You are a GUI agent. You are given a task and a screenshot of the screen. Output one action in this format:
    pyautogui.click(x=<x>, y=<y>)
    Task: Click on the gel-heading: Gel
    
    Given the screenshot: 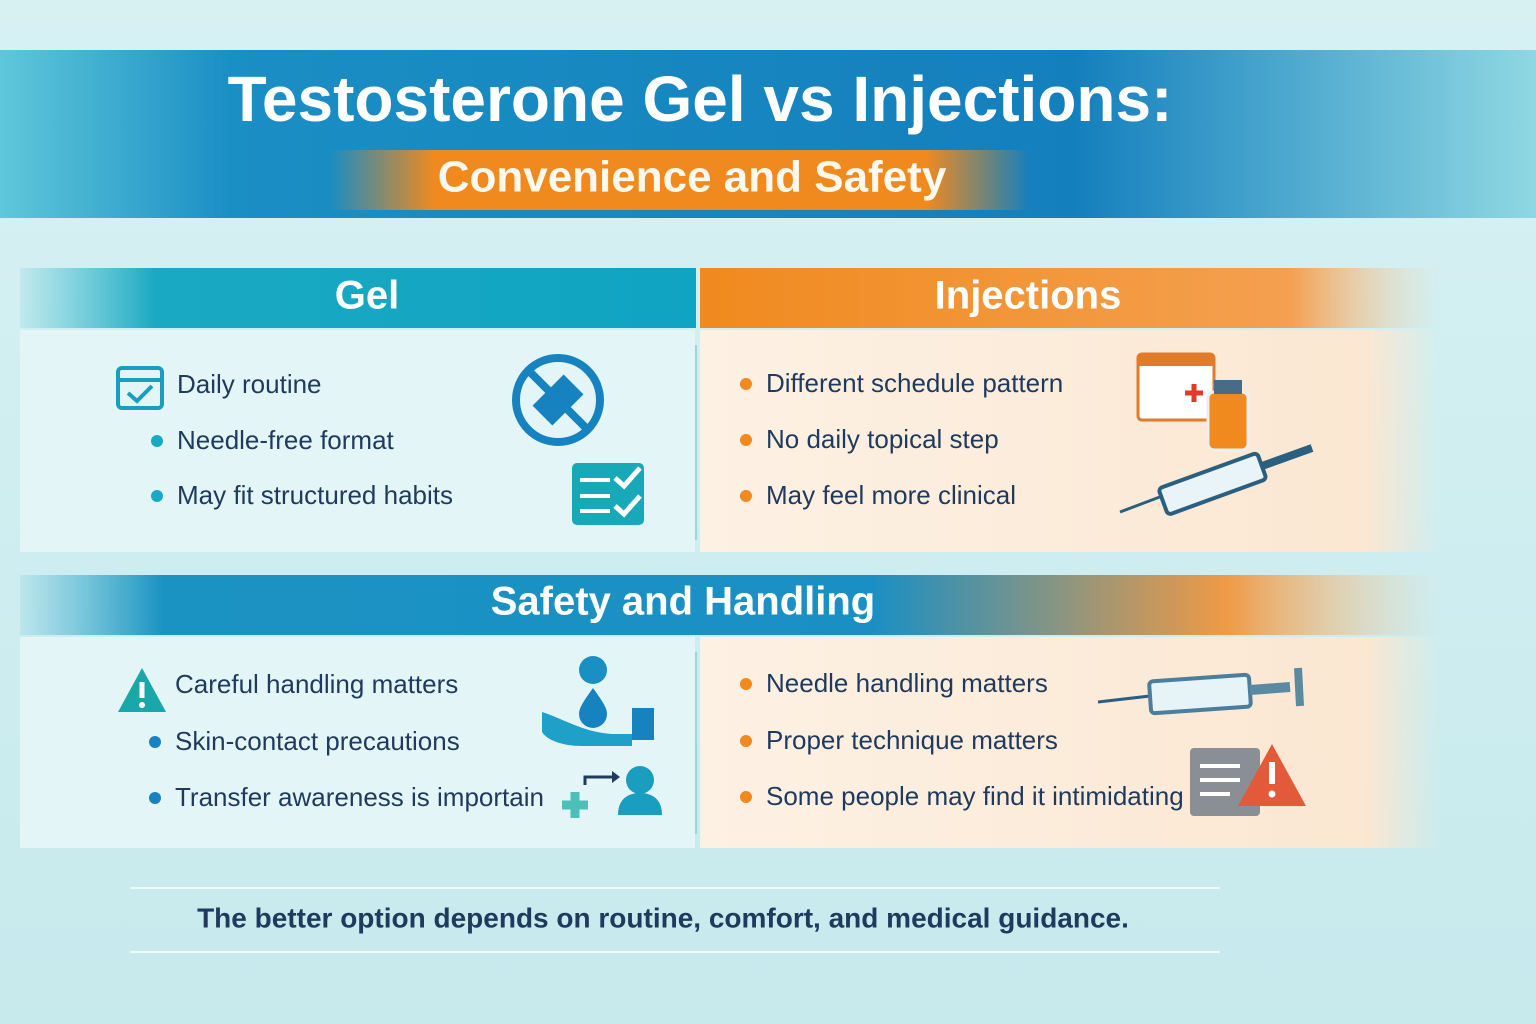 What is the action you would take?
    pyautogui.click(x=367, y=296)
    